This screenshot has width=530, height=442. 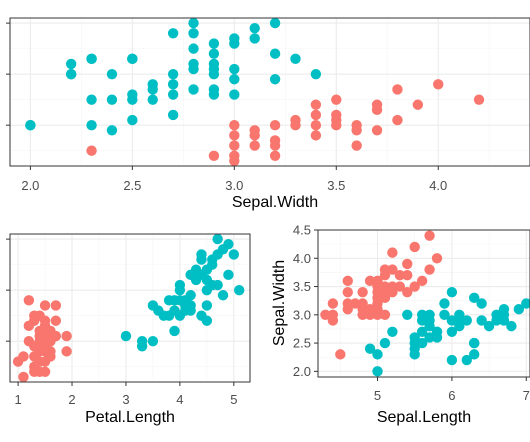 I want to click on y-tick-label: 2.0, so click(x=302, y=371).